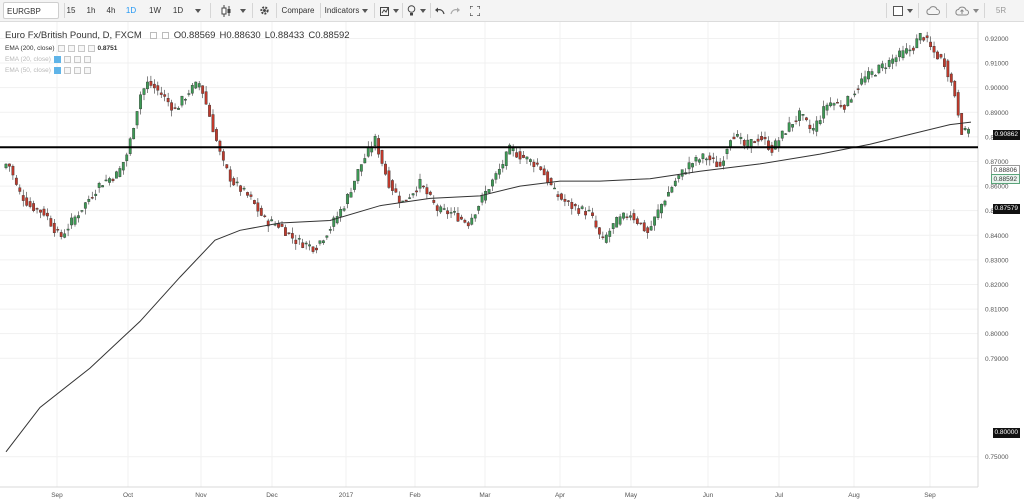 This screenshot has width=1024, height=501. I want to click on time-tick-label: Feb, so click(415, 495).